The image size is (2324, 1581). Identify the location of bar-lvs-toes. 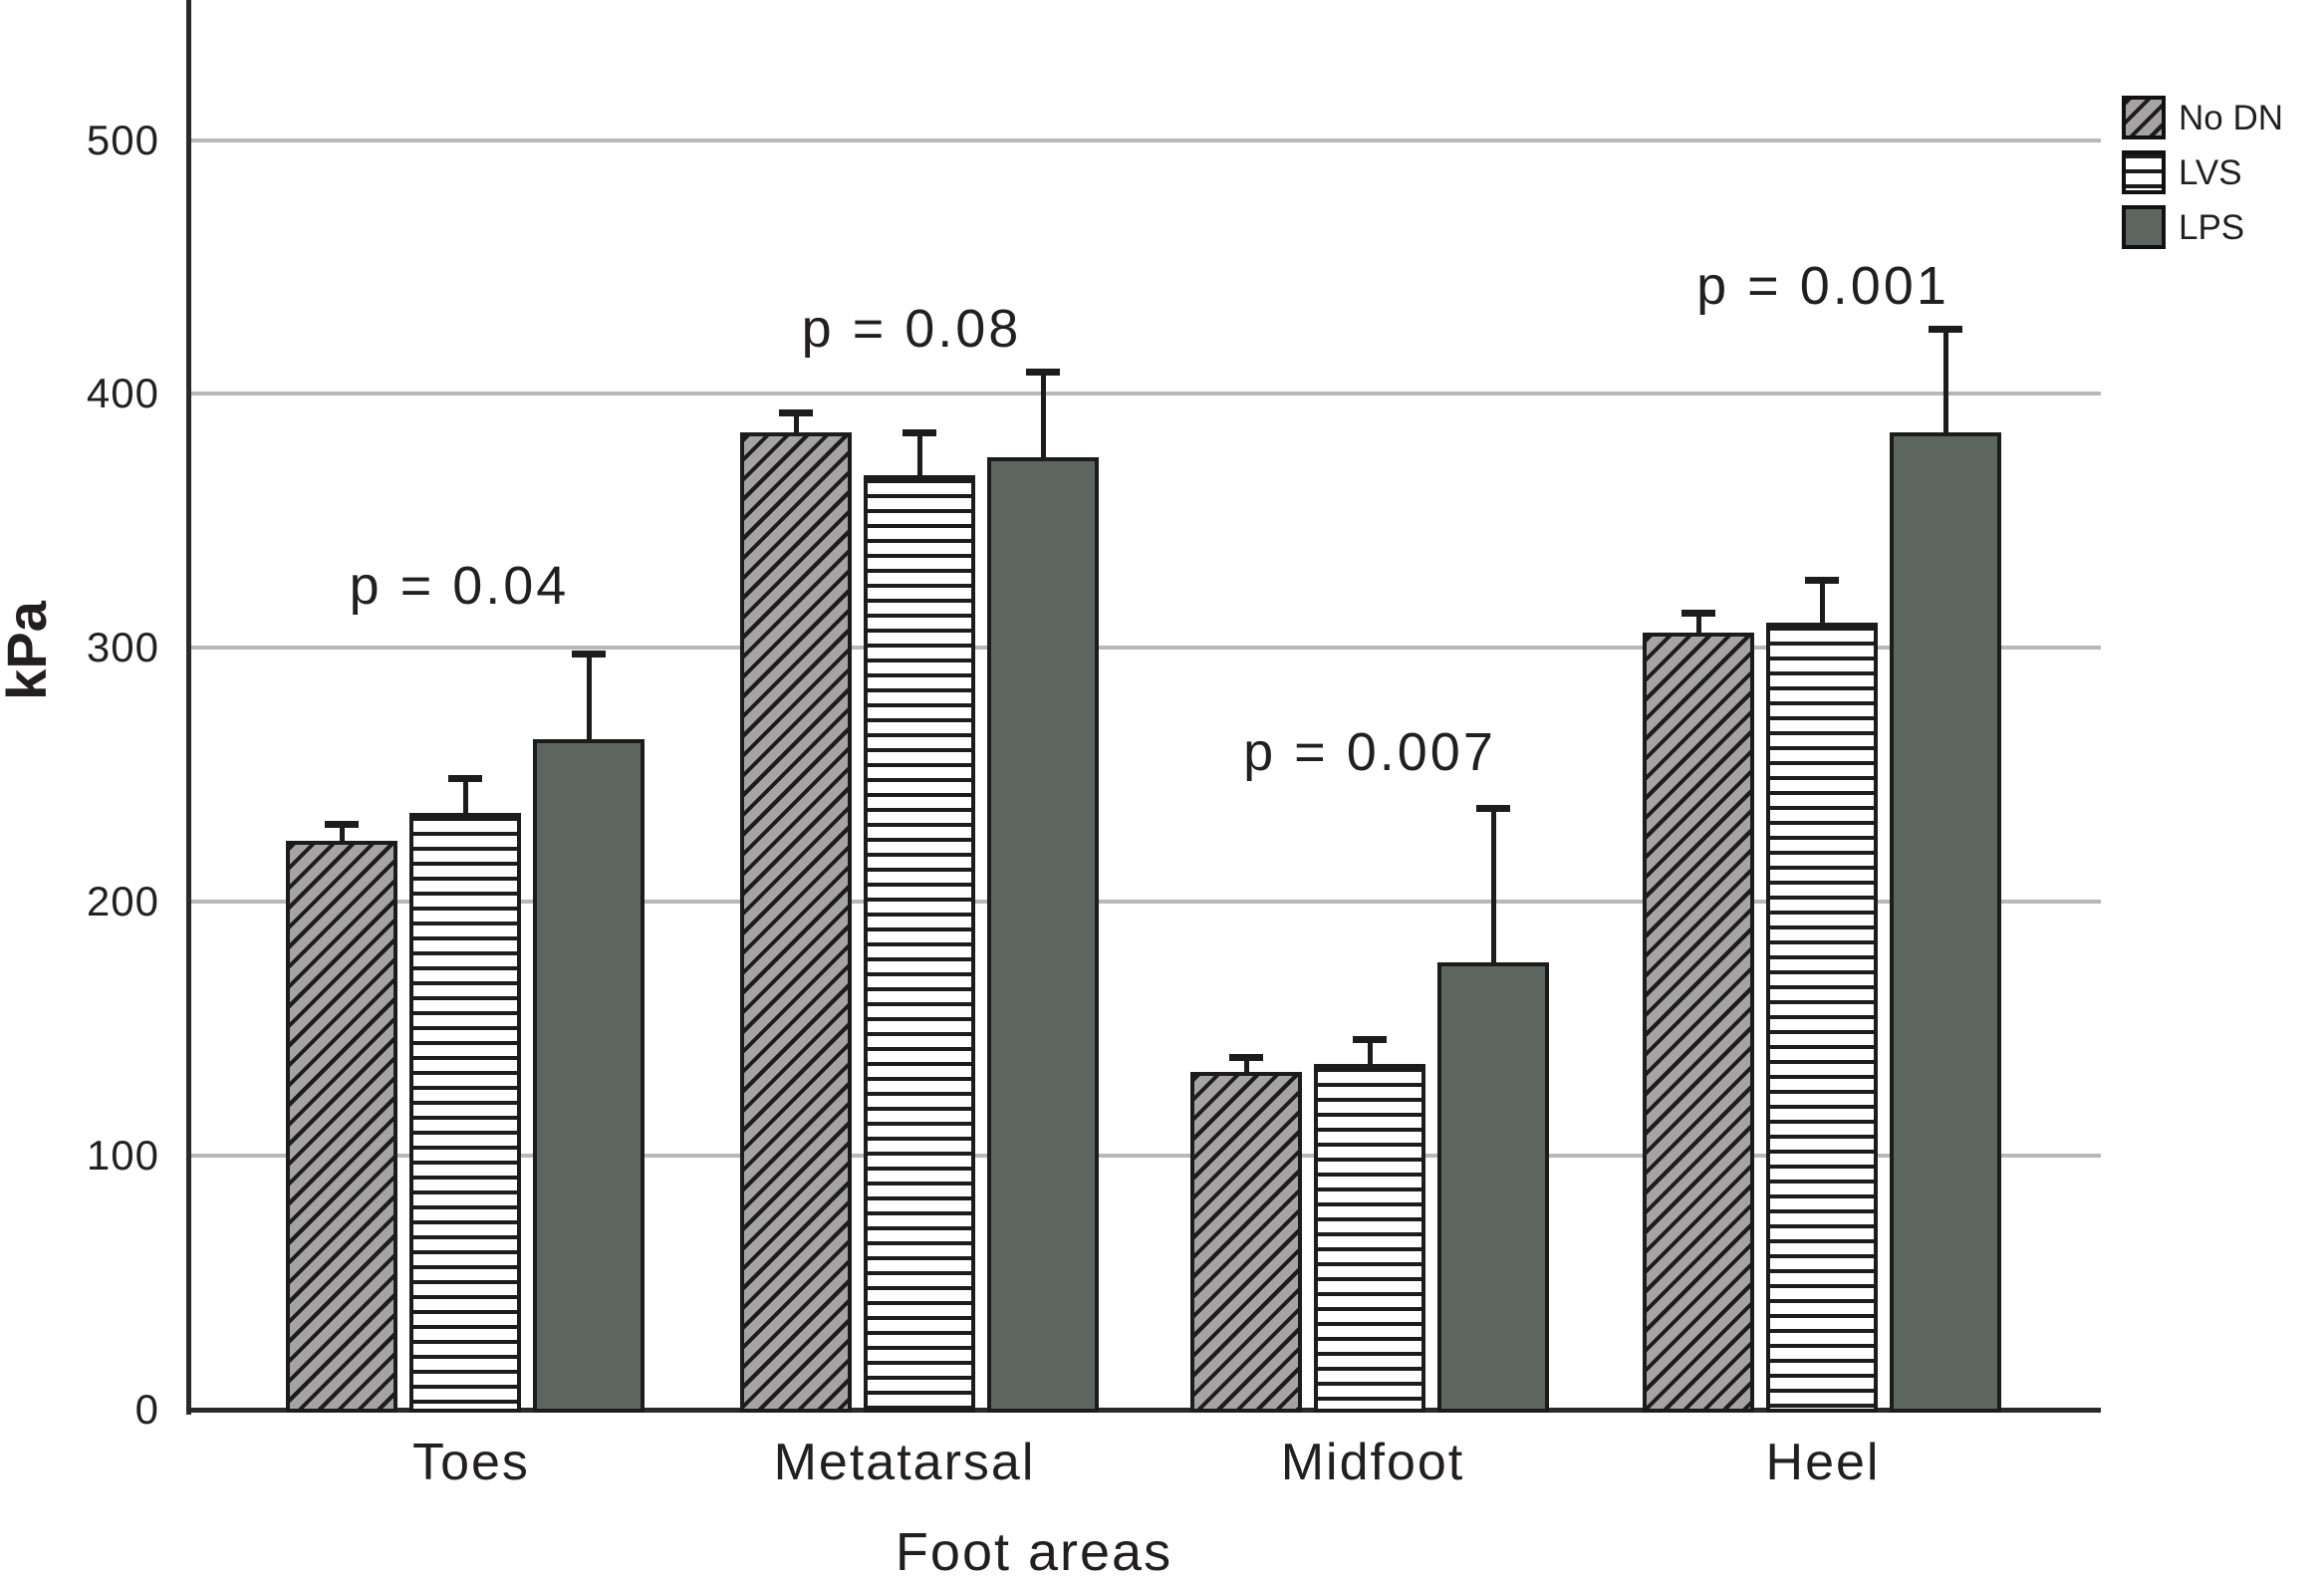
(465, 1112).